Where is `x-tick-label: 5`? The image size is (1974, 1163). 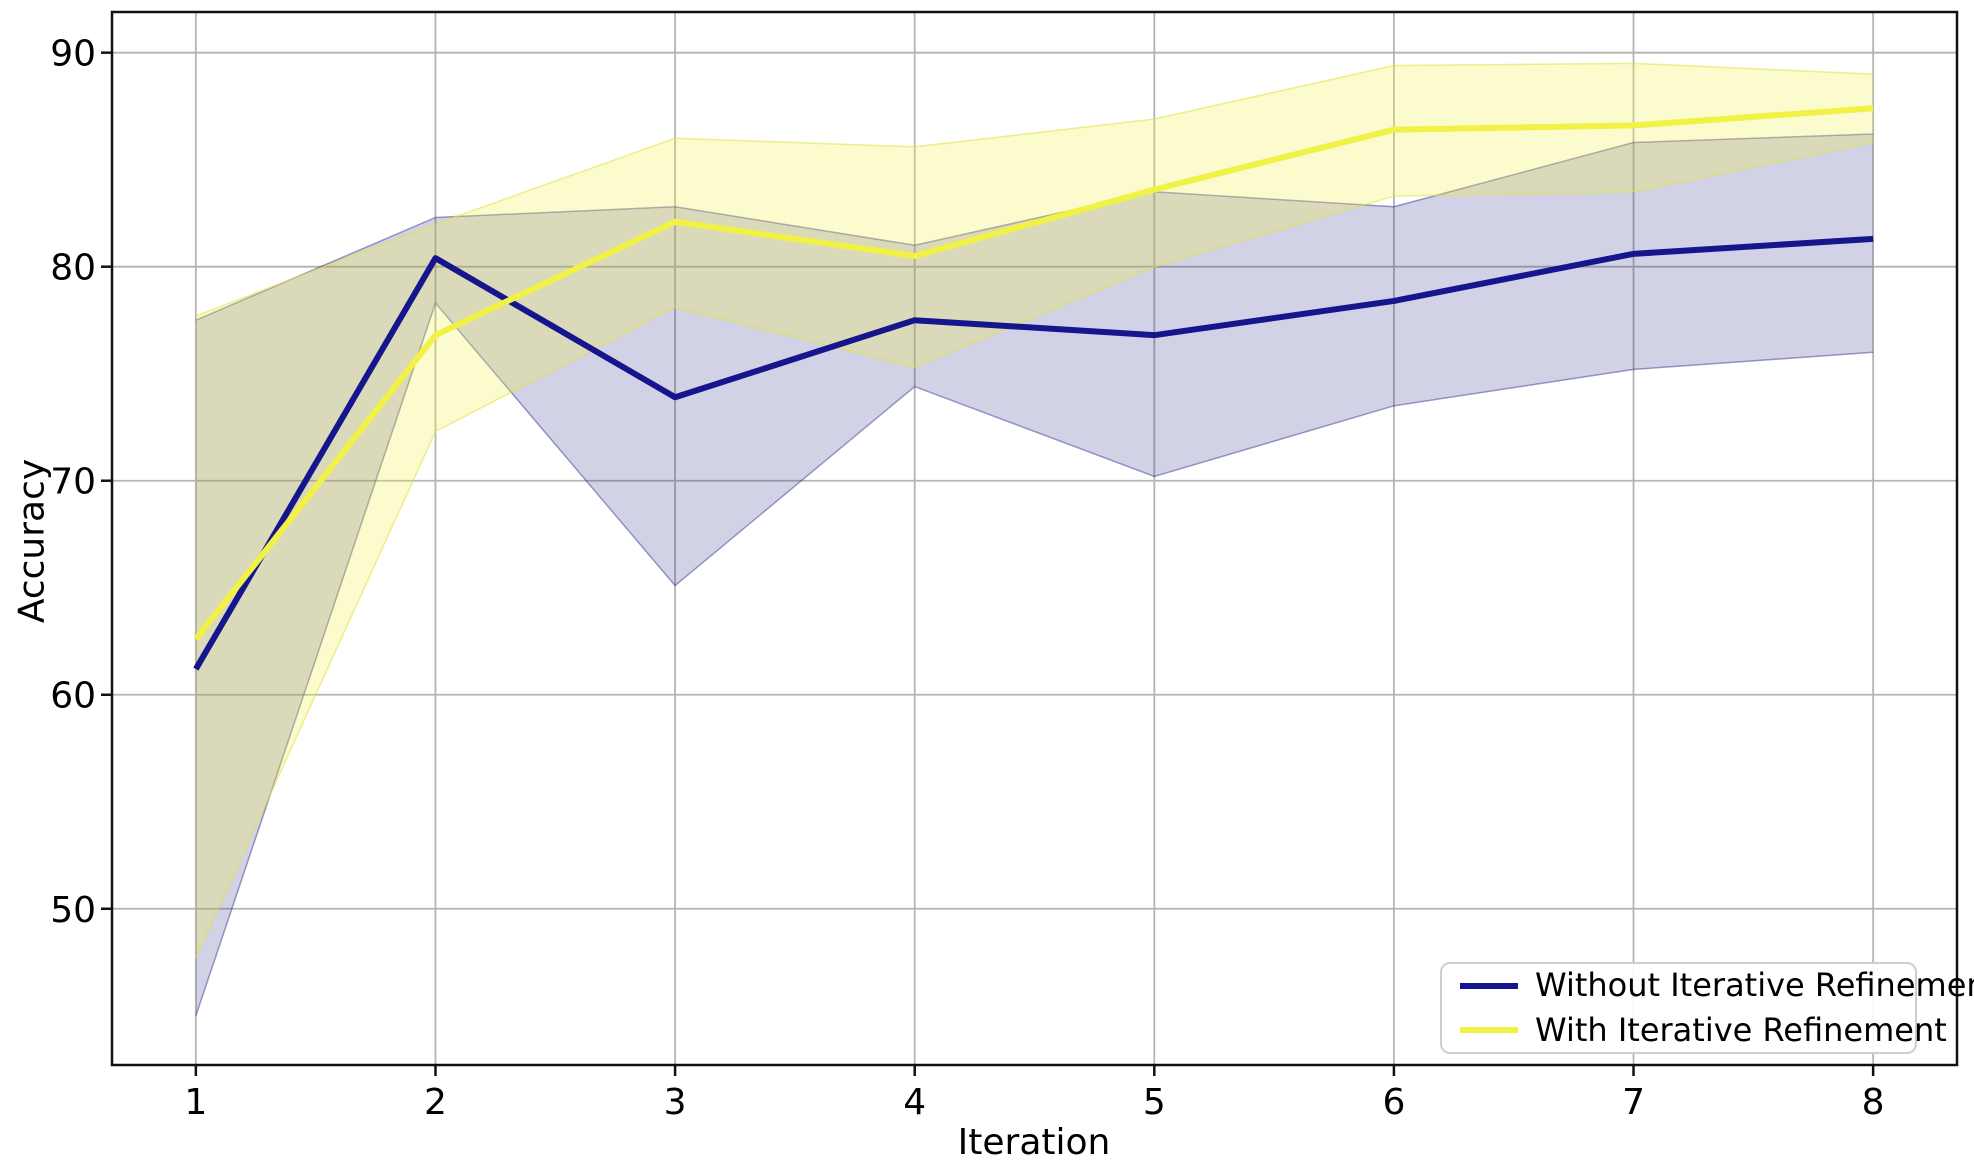
x-tick-label: 5 is located at coordinates (1154, 1102).